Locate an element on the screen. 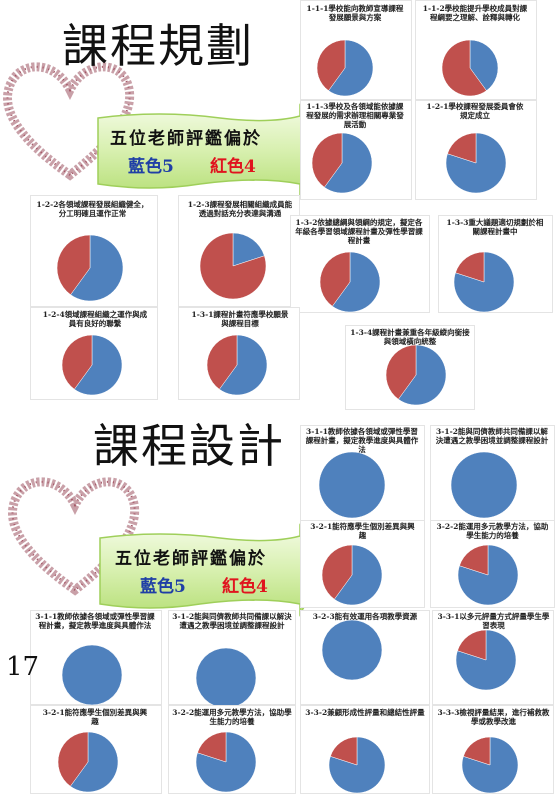 The image size is (556, 794). section-title: 課程設計 is located at coordinates (189, 446).